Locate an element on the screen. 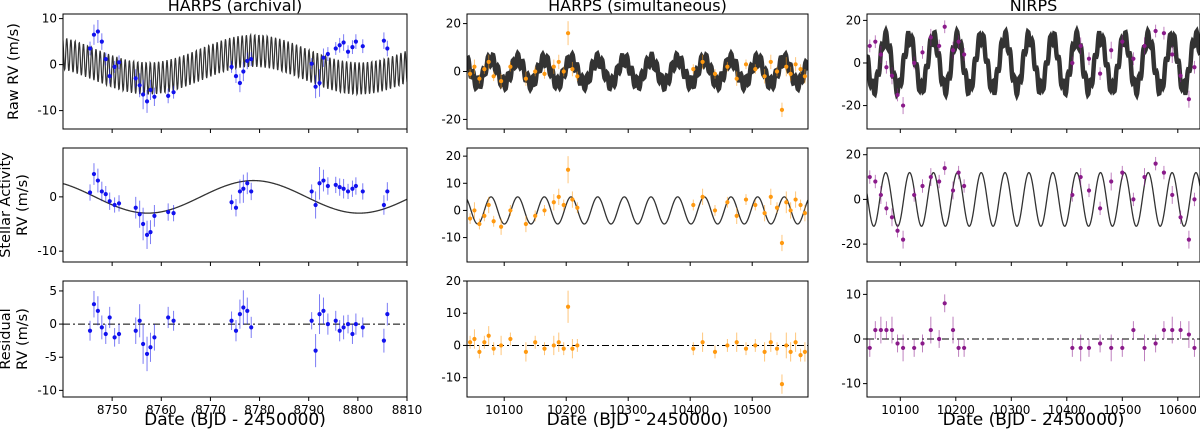 The image size is (1200, 429). panel-residual: -10 -5 0 5 8750 8760 8770 8780 8790 8800 8810 is located at coordinates (229, 348).